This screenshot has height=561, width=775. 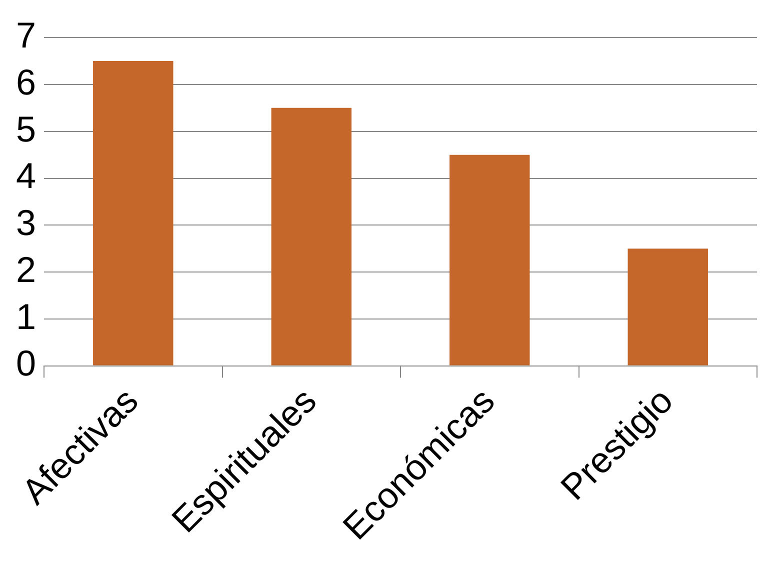 What do you see at coordinates (26, 35) in the screenshot?
I see `y-tick-label: 7` at bounding box center [26, 35].